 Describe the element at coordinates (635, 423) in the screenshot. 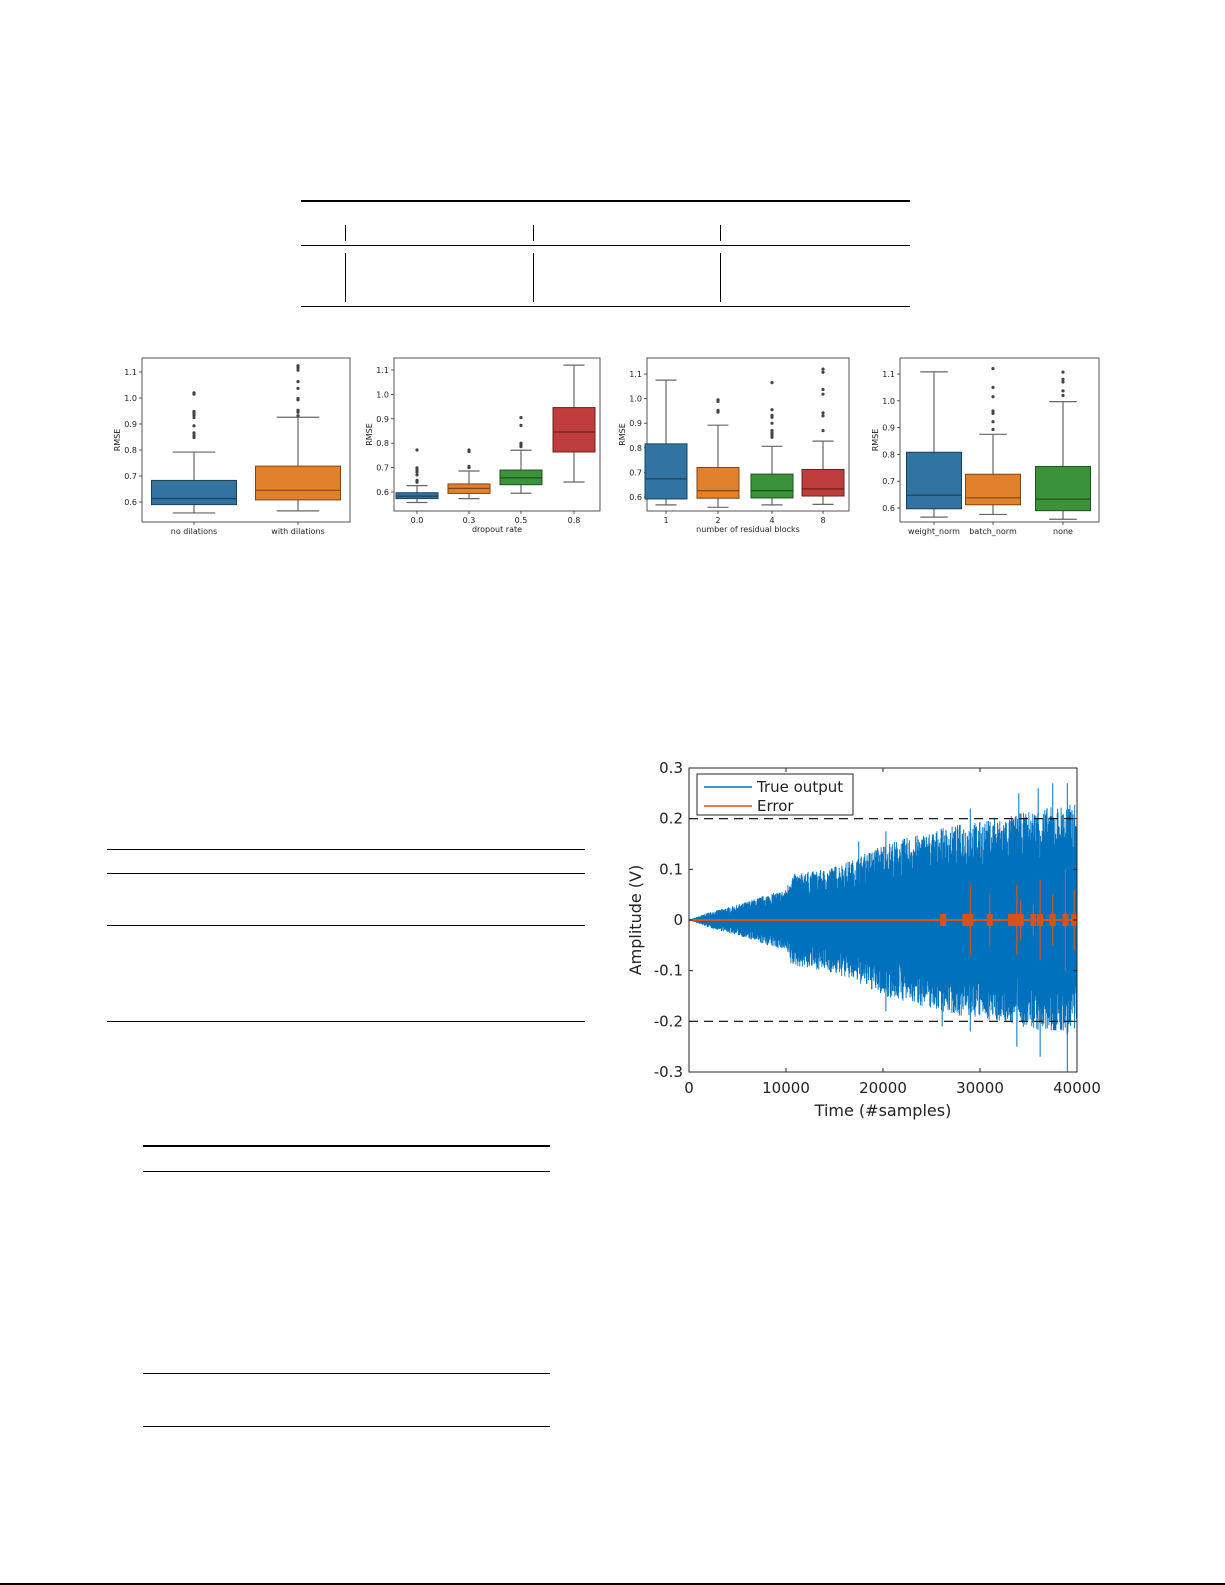

I see `y-tick-label: 0.9` at that location.